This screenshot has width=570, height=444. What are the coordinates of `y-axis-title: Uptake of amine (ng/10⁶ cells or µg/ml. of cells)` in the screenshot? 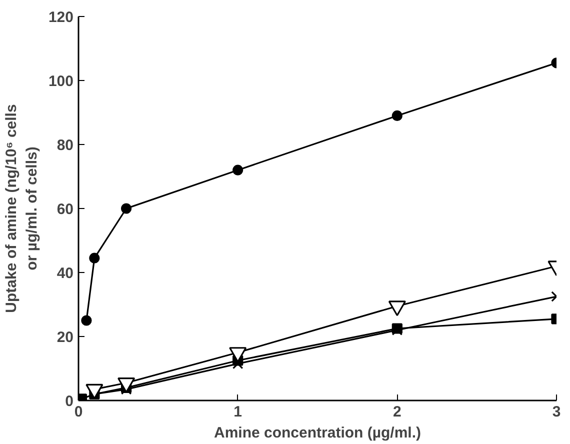 It's located at (21, 208).